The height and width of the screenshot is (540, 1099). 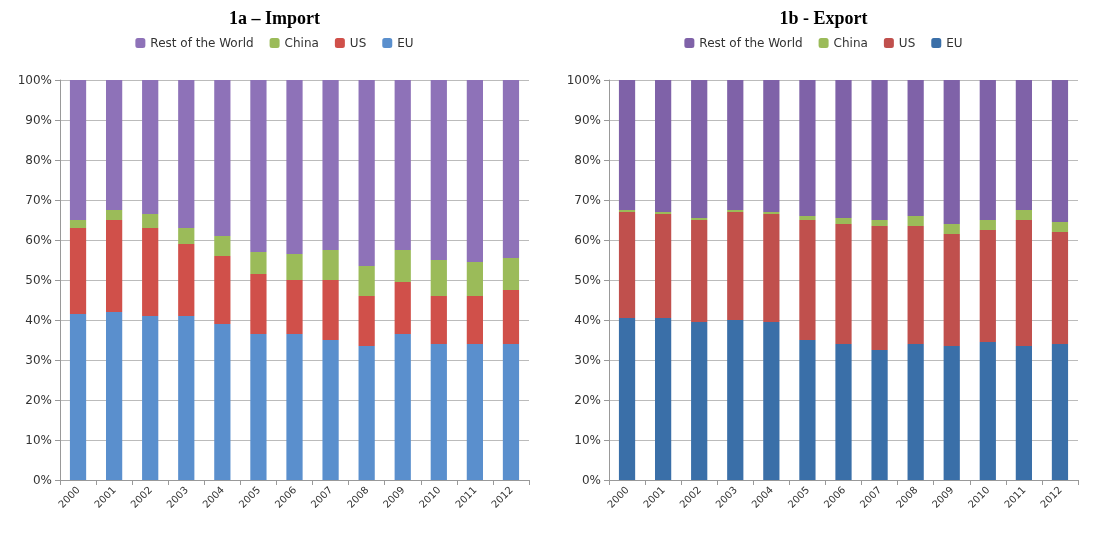 I want to click on legend-label: US, so click(x=907, y=43).